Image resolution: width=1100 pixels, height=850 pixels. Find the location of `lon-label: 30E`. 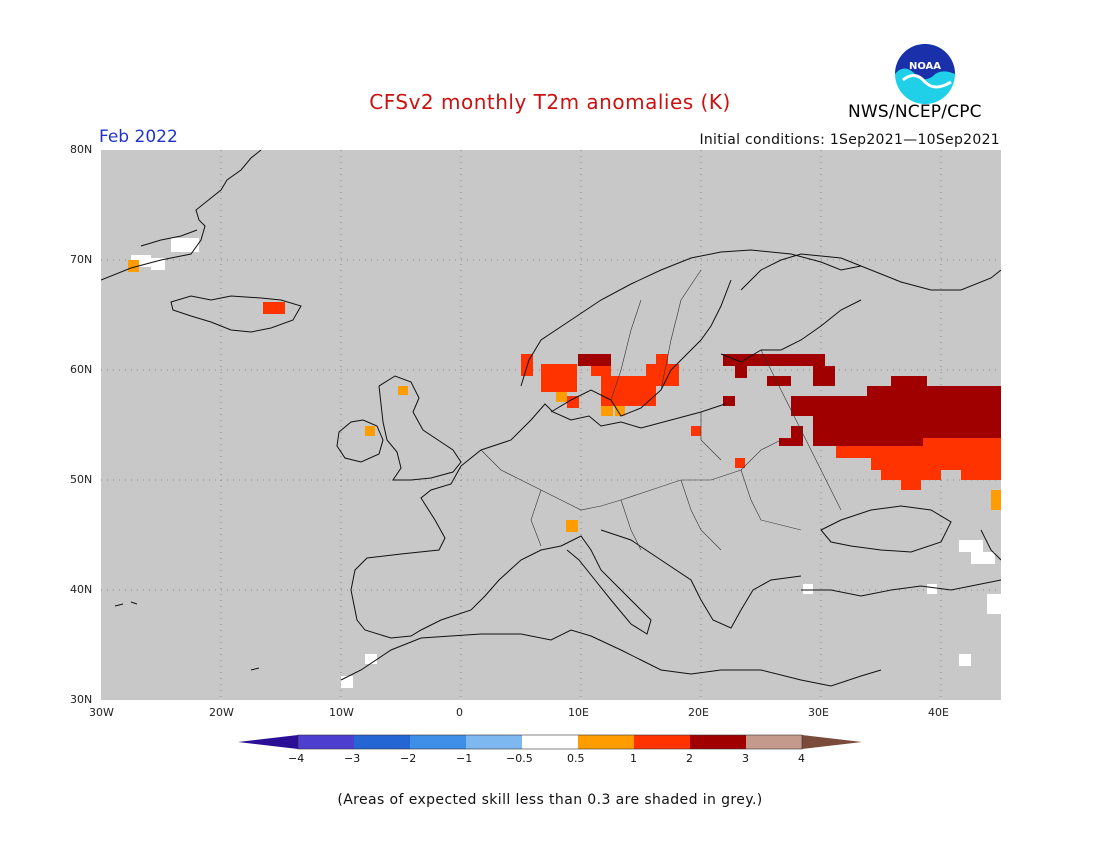

lon-label: 30E is located at coordinates (818, 712).